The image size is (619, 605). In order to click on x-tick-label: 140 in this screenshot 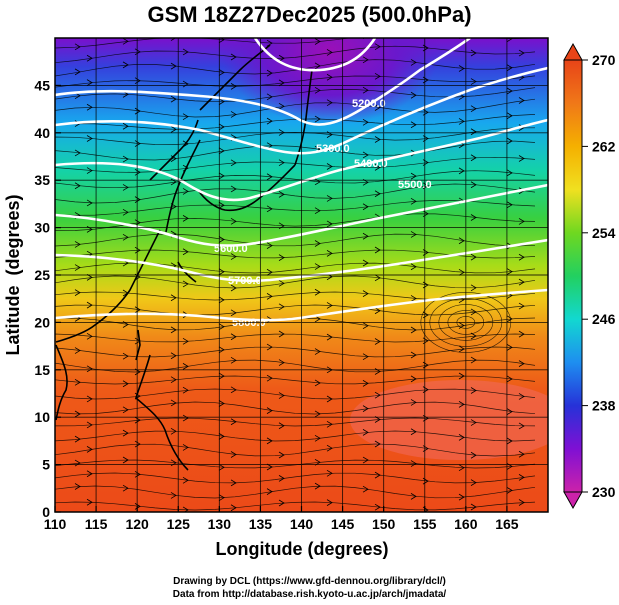, I will do `click(302, 524)`.